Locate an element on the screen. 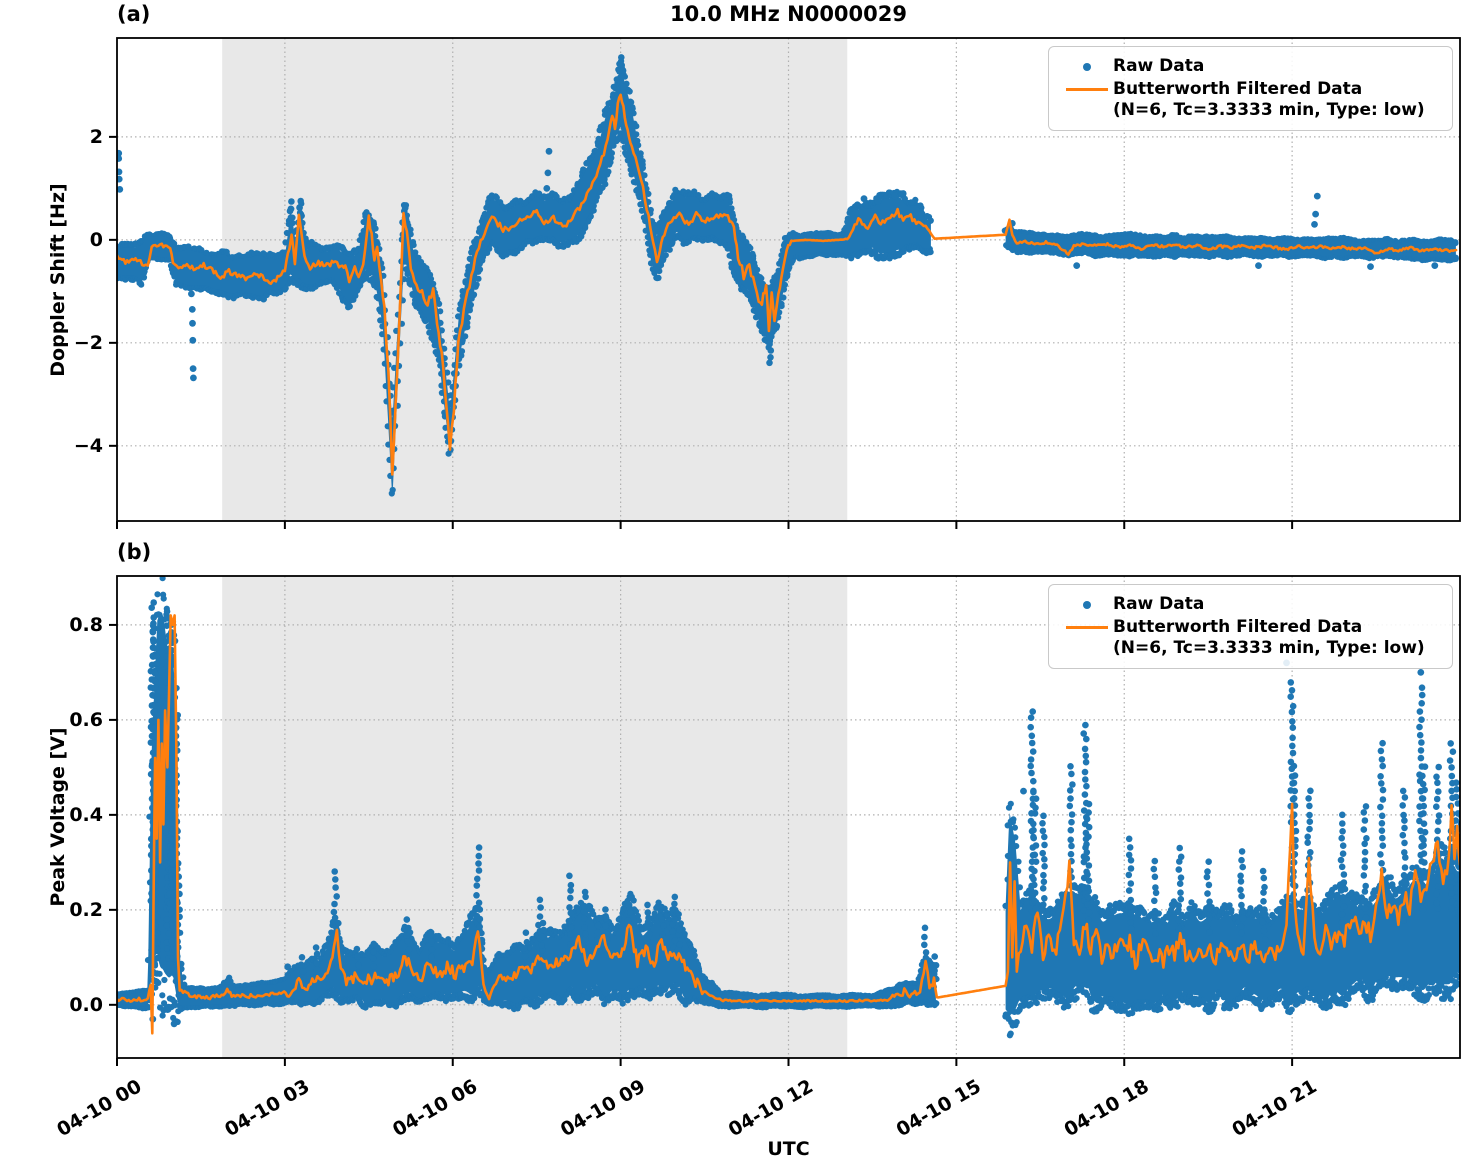 The image size is (1472, 1172). x-tick-label: 04-10 21 is located at coordinates (1274, 1108).